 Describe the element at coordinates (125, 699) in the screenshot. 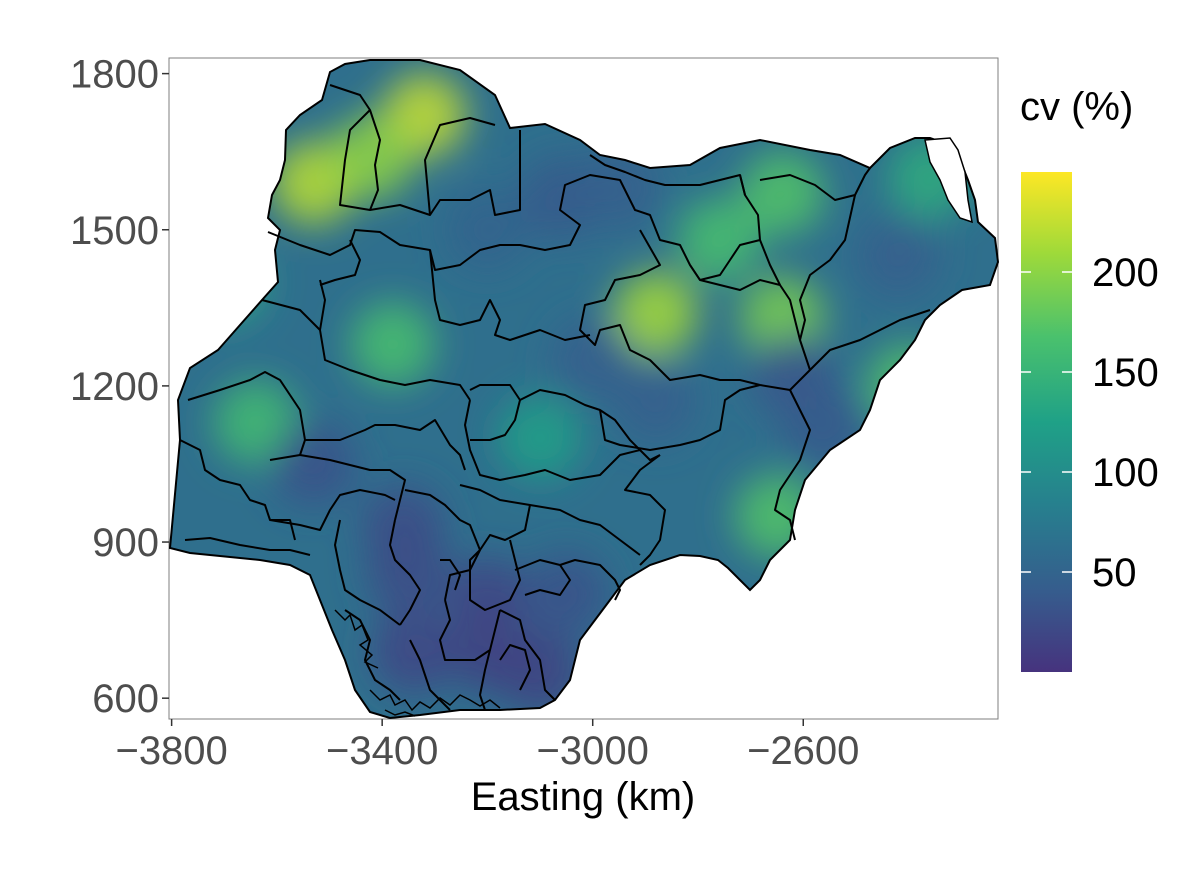

I see `y-tick-label: 600` at that location.